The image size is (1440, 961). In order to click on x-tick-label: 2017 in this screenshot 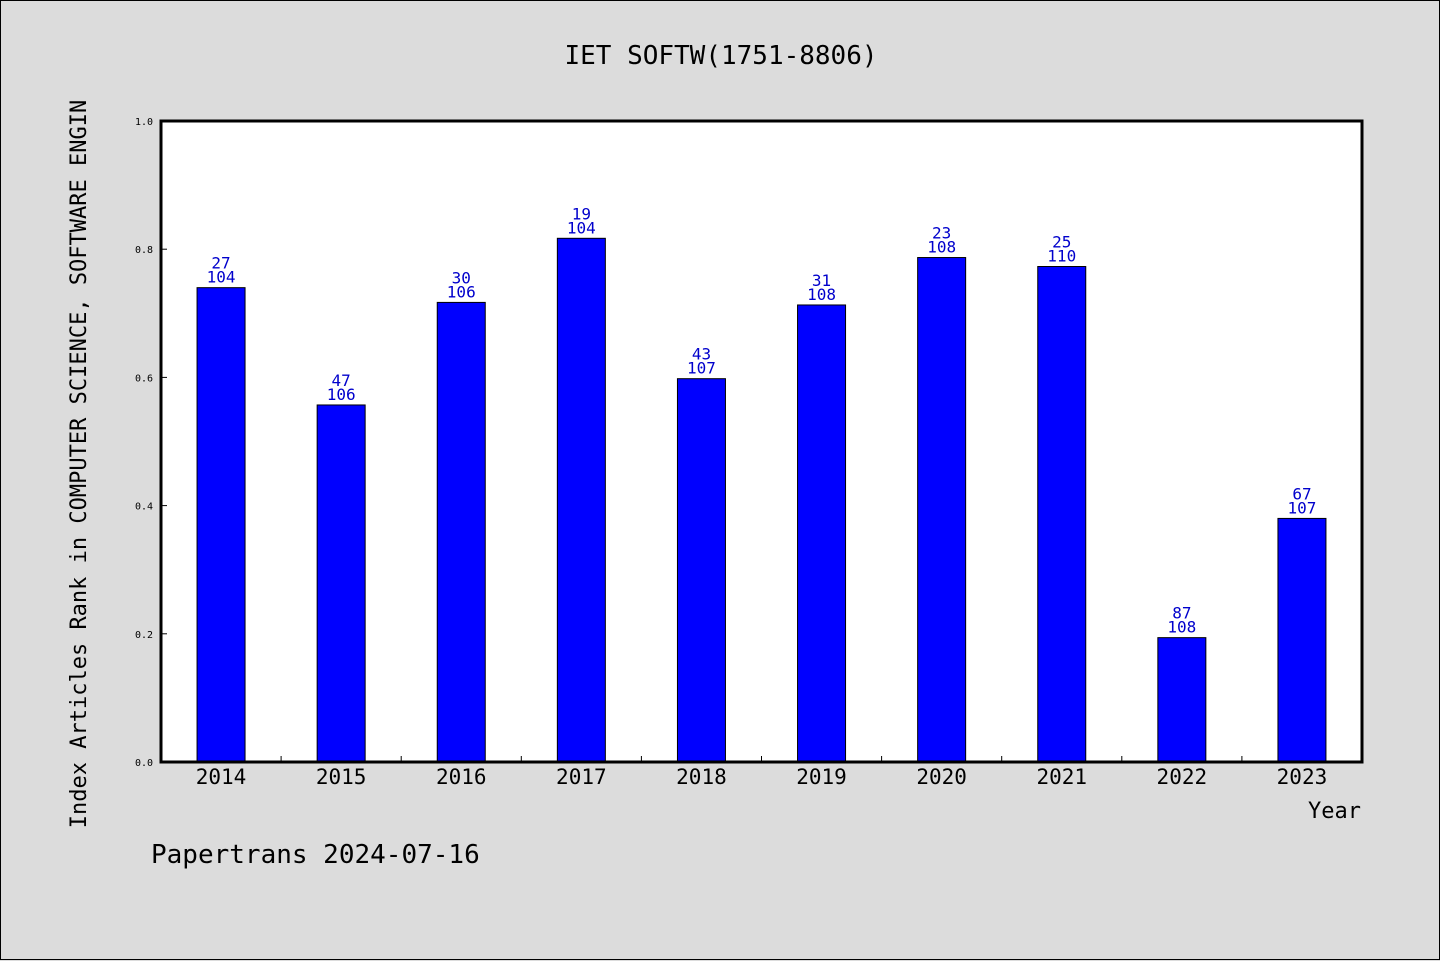, I will do `click(581, 777)`.